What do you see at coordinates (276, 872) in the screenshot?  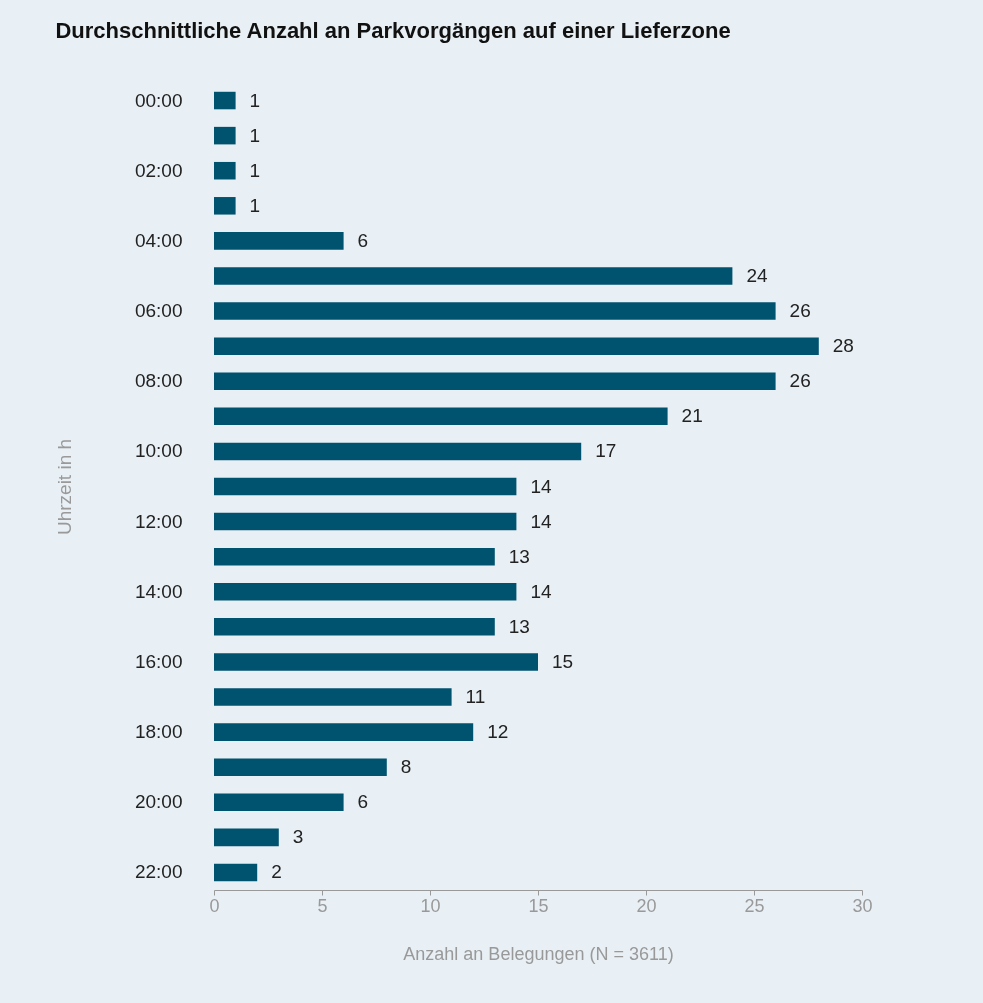 I see `data-label: 2` at bounding box center [276, 872].